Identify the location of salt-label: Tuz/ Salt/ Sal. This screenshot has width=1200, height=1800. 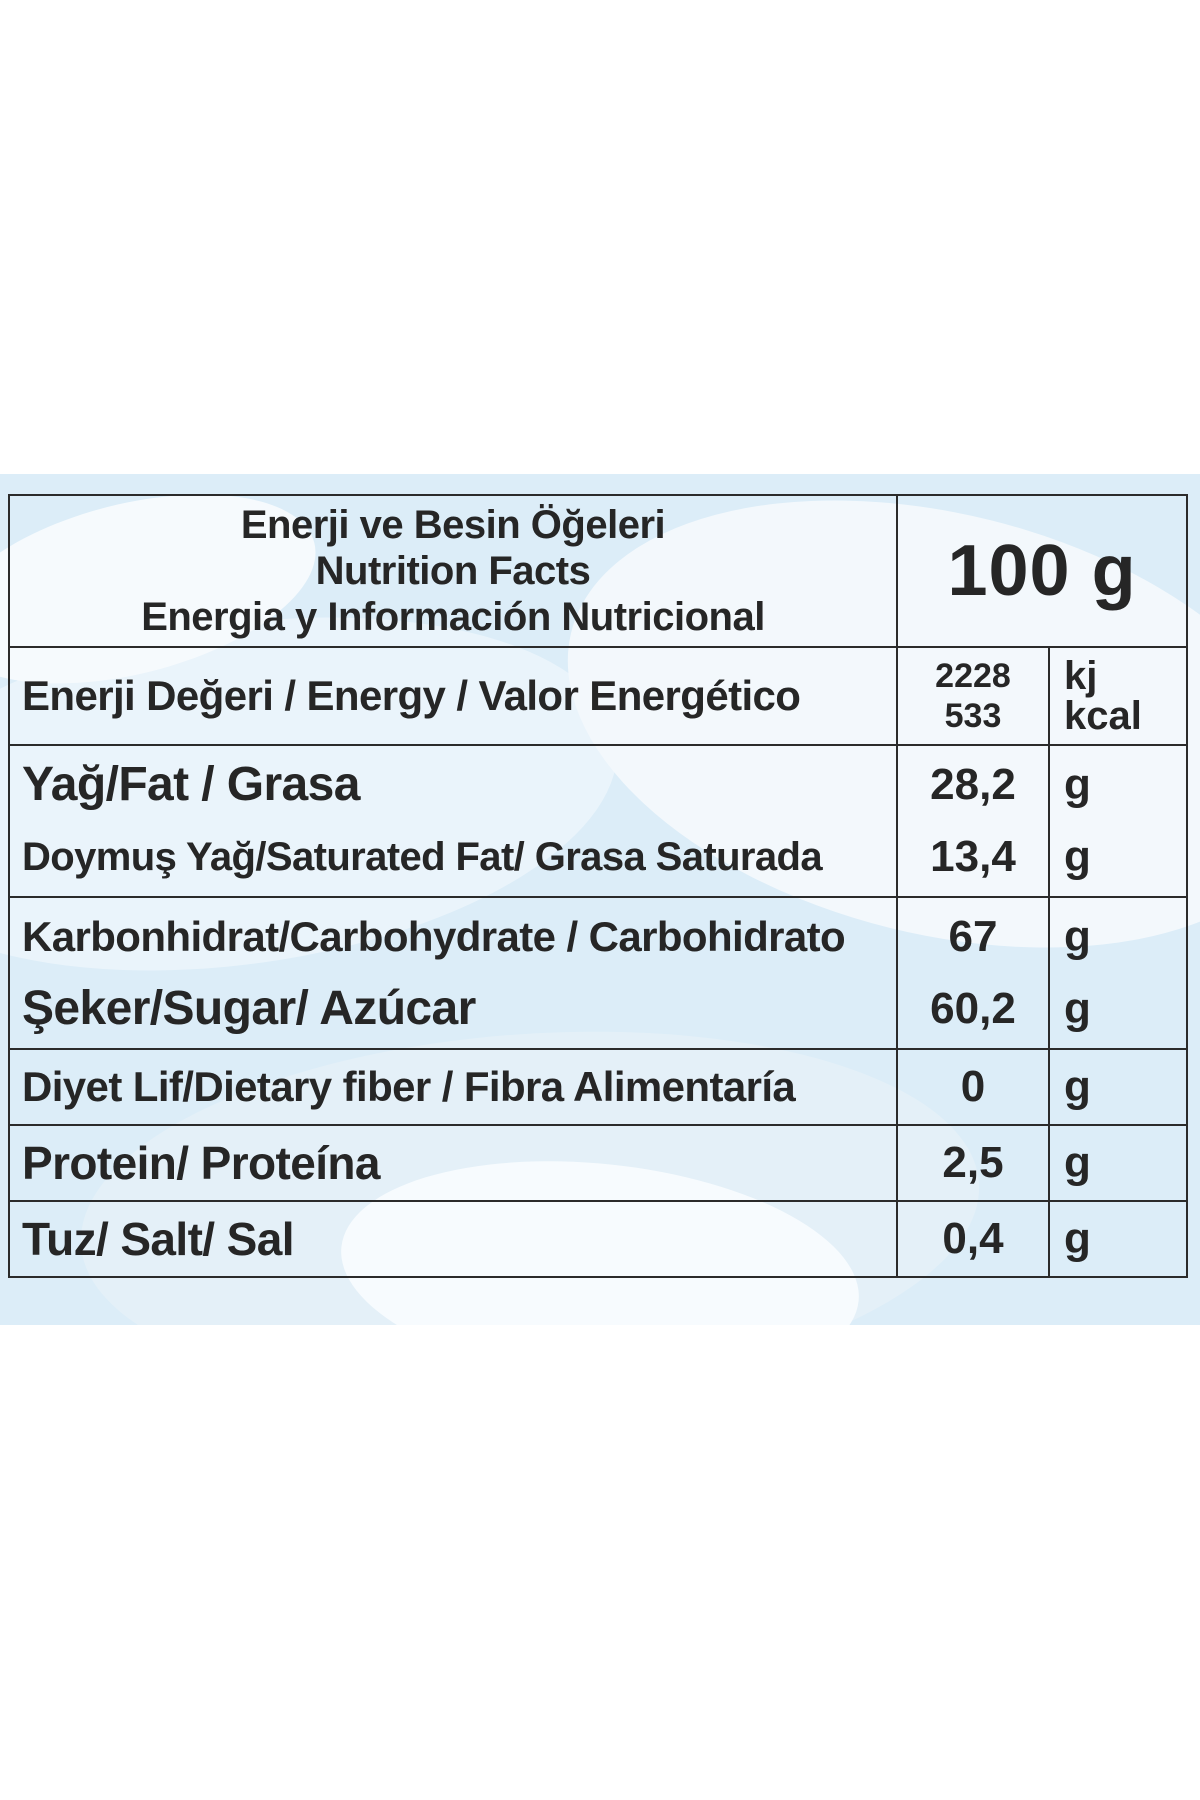
(453, 1239).